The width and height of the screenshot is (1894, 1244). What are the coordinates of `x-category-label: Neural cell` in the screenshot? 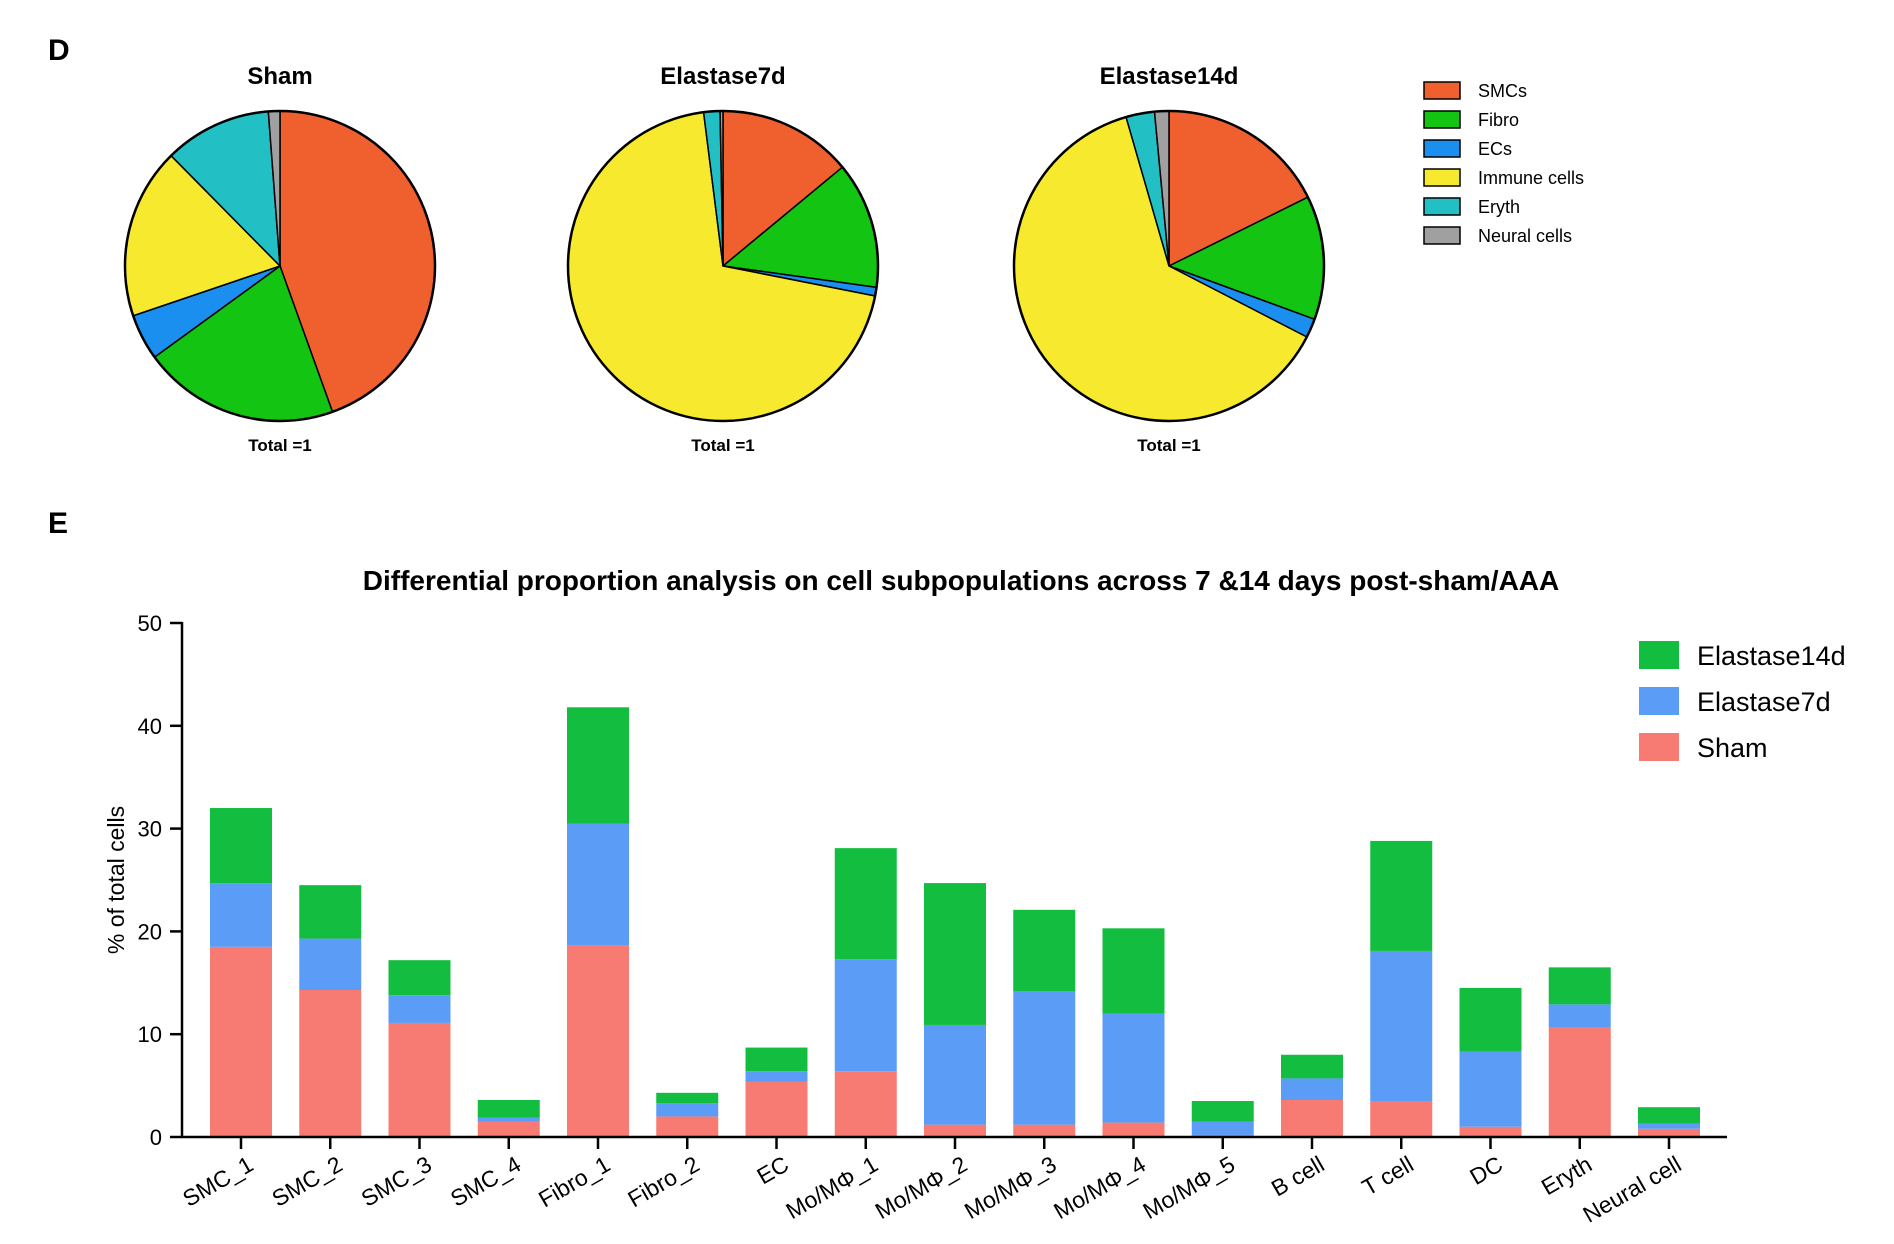 It's located at (1631, 1189).